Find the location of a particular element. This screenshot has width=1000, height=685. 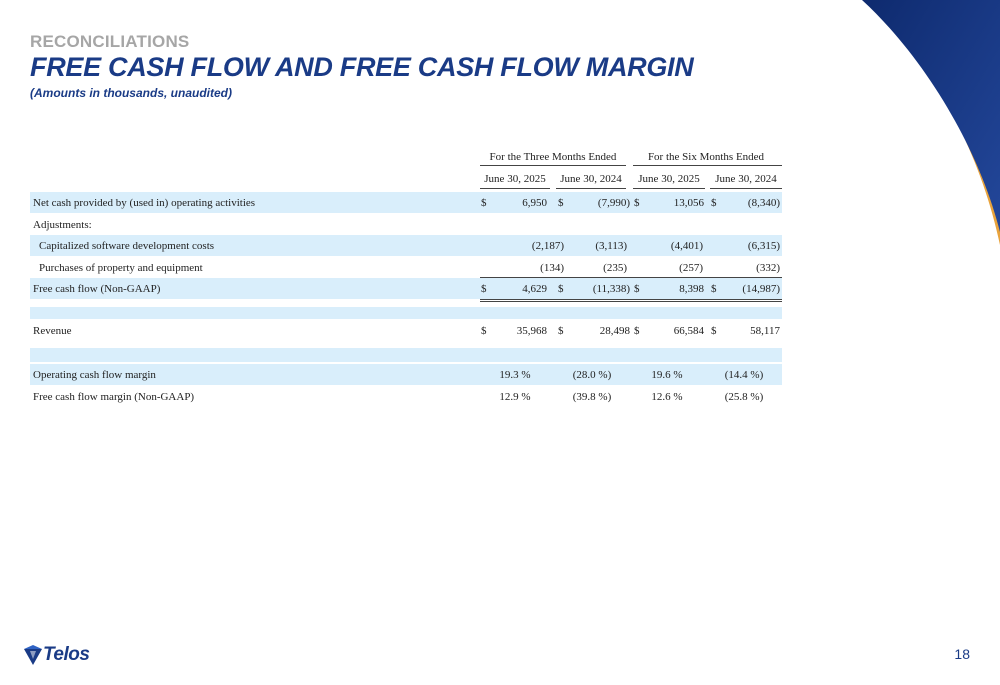

row-label: Revenue is located at coordinates (52, 331).